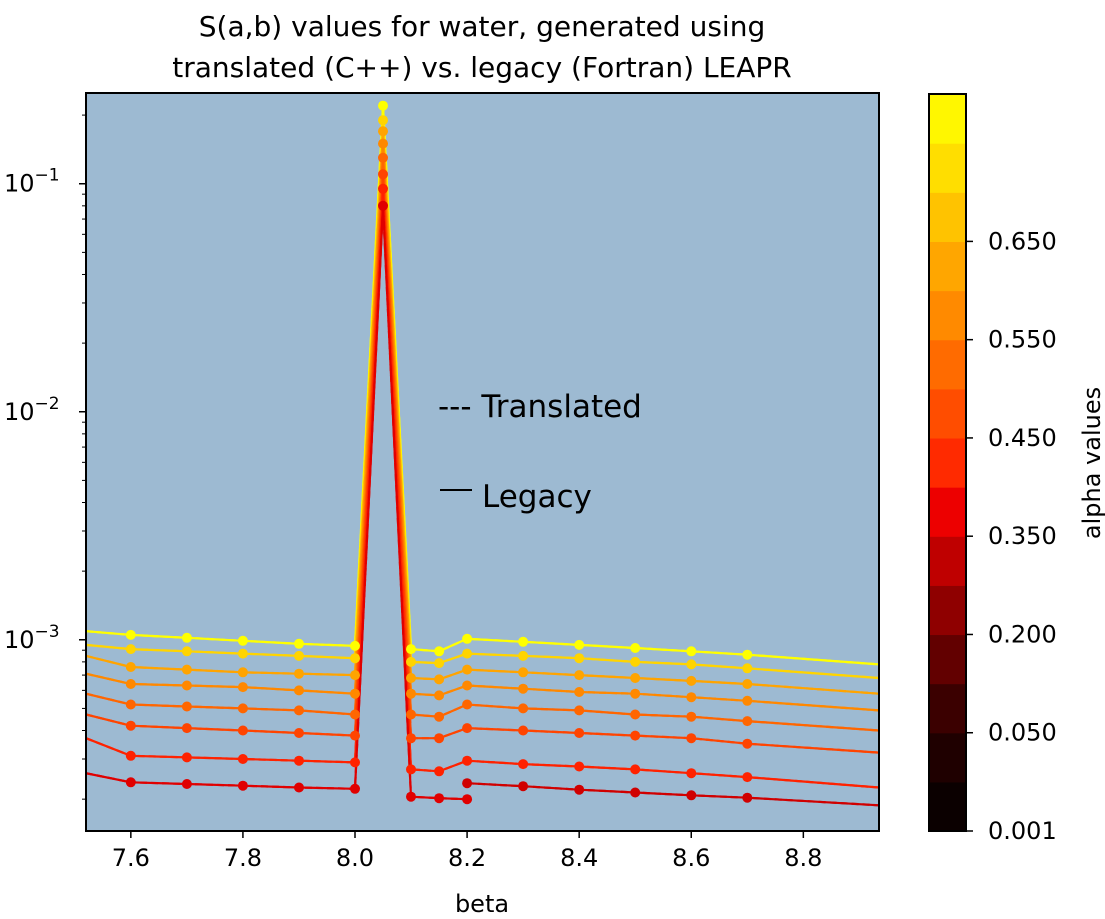 This screenshot has width=1105, height=919. I want to click on colorbar-tick-label-4: 0.450, so click(1022, 438).